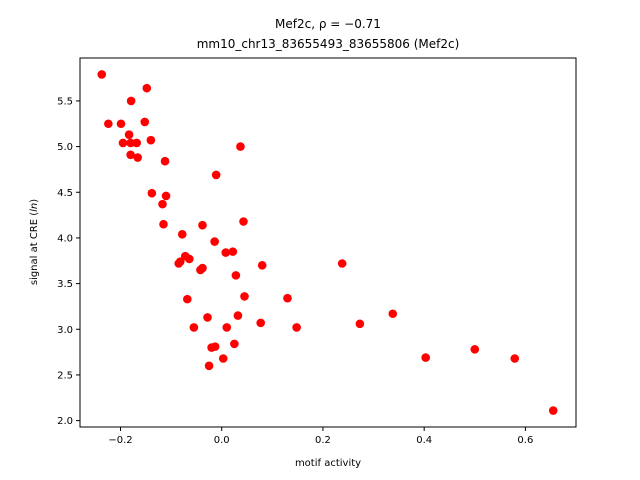 Image resolution: width=640 pixels, height=480 pixels. I want to click on chart-title: Mef2c, ρ = −0.71, so click(328, 24).